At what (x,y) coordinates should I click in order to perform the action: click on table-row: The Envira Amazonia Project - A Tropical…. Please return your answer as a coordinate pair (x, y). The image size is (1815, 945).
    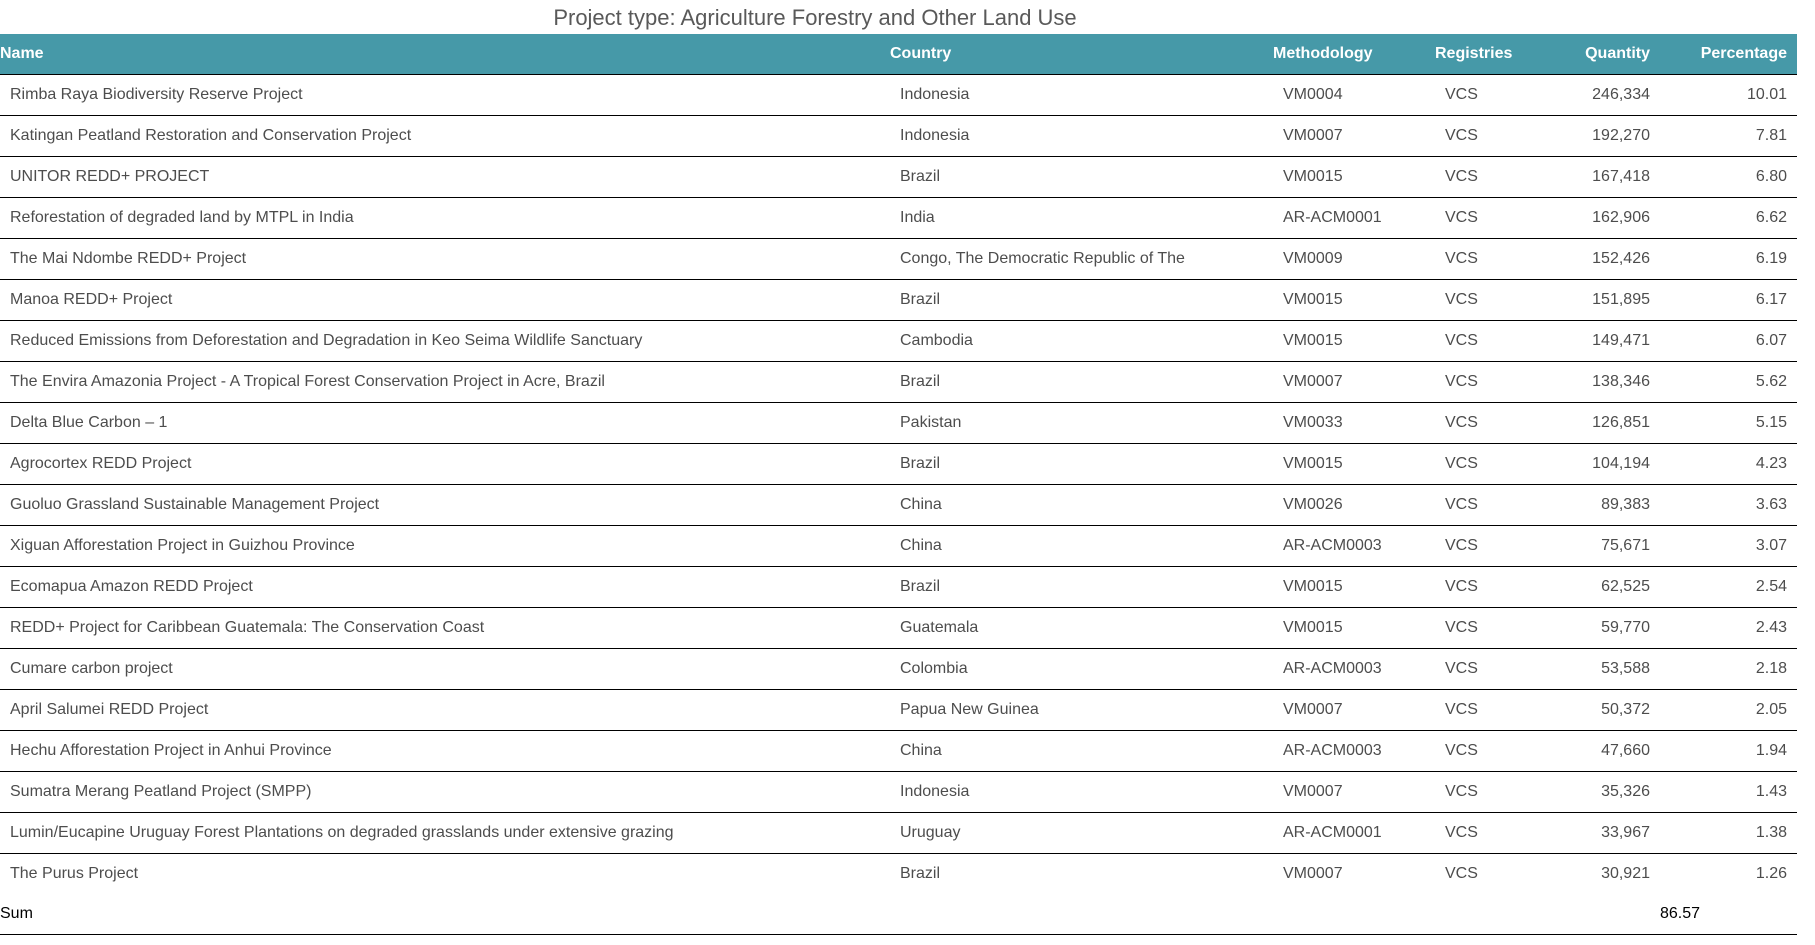
    Looking at the image, I should click on (898, 382).